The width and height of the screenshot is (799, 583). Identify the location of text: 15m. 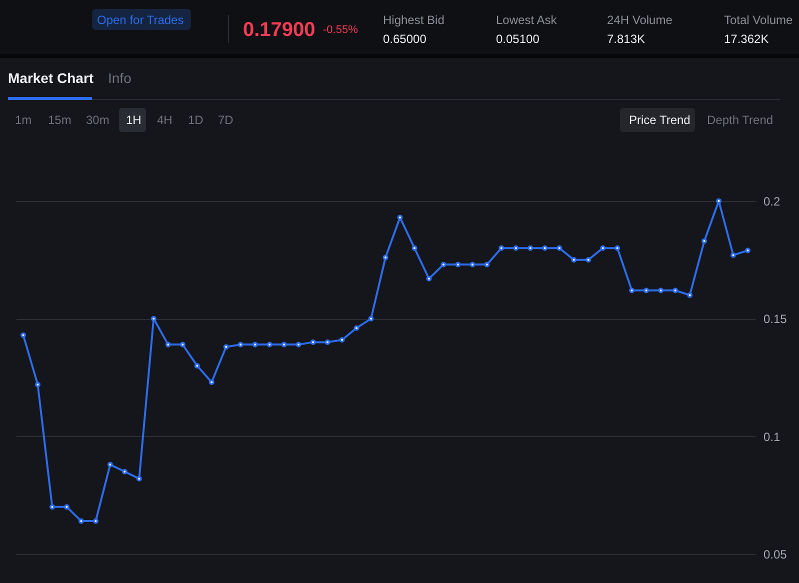
(60, 120).